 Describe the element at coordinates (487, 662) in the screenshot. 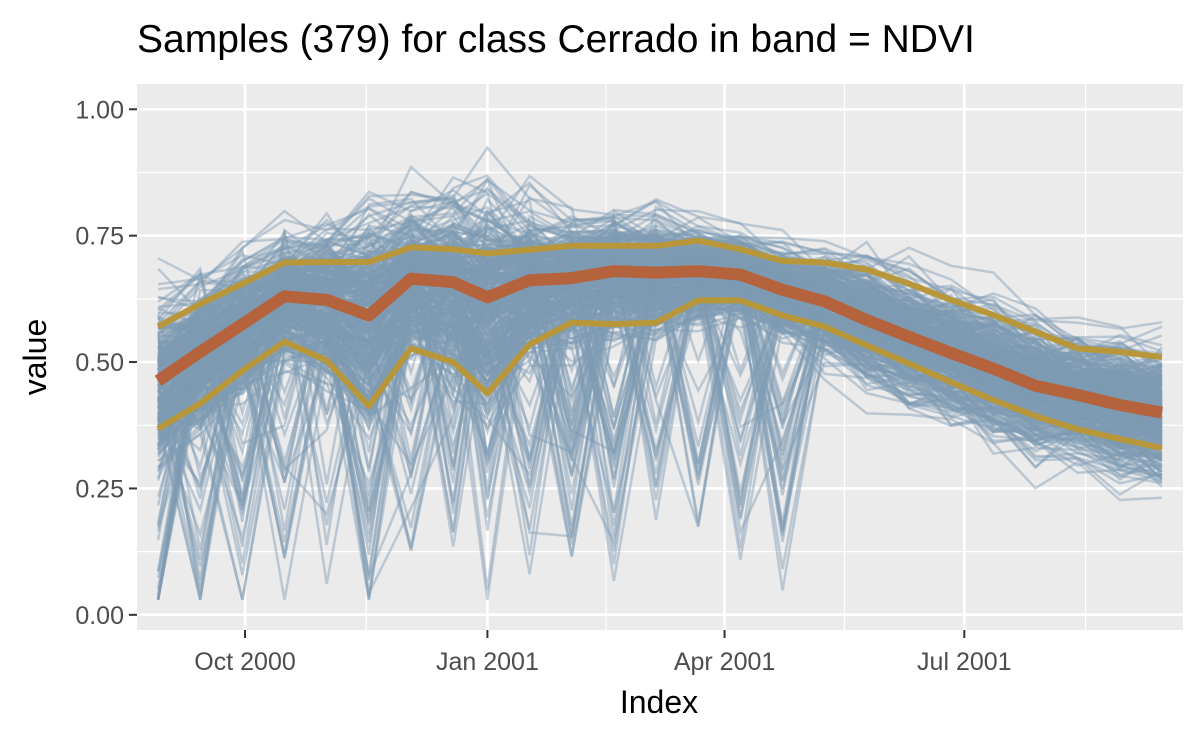

I see `x-tick-label: Jan 2001` at that location.